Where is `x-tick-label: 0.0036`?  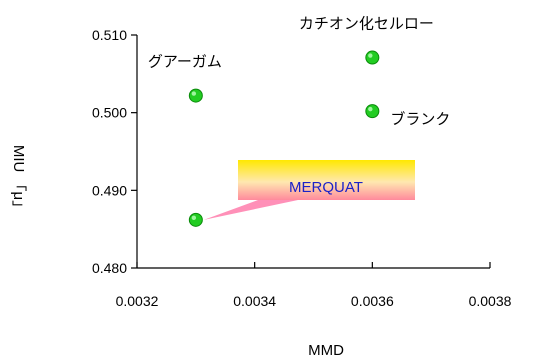
x-tick-label: 0.0036 is located at coordinates (372, 301).